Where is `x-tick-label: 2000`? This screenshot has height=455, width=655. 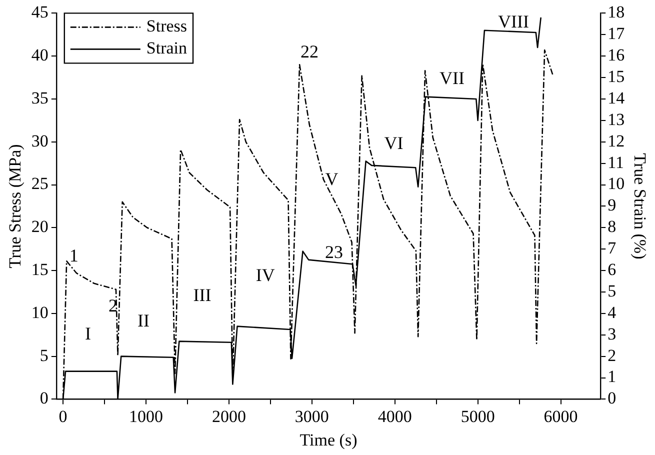
x-tick-label: 2000 is located at coordinates (229, 416).